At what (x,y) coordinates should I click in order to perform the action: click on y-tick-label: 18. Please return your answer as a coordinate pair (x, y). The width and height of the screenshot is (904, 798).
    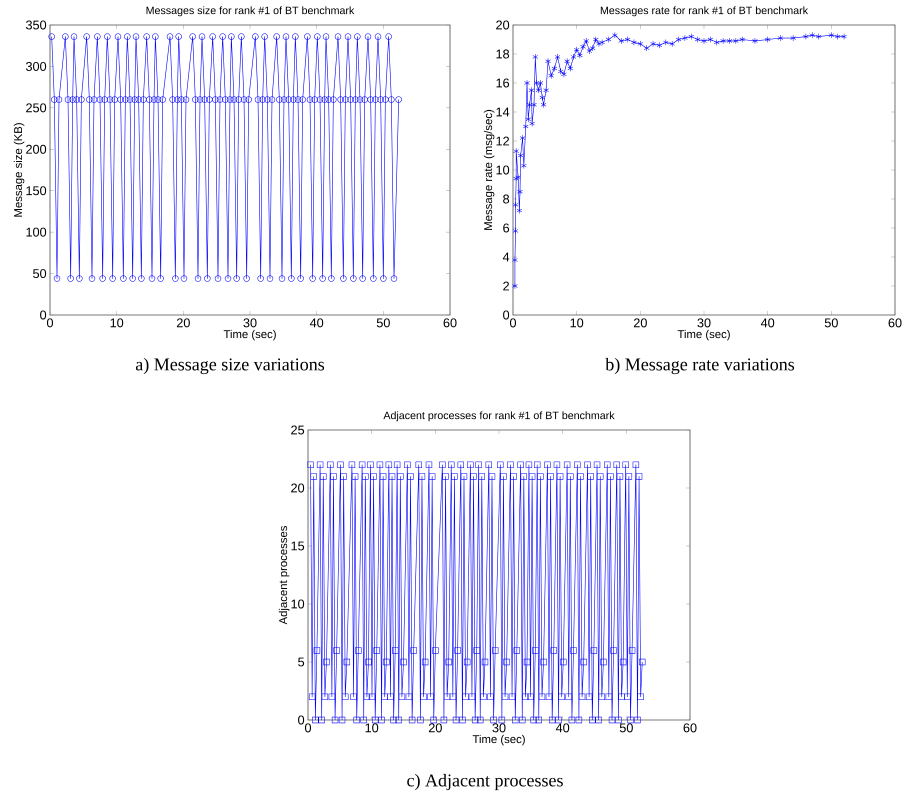
    Looking at the image, I should click on (503, 54).